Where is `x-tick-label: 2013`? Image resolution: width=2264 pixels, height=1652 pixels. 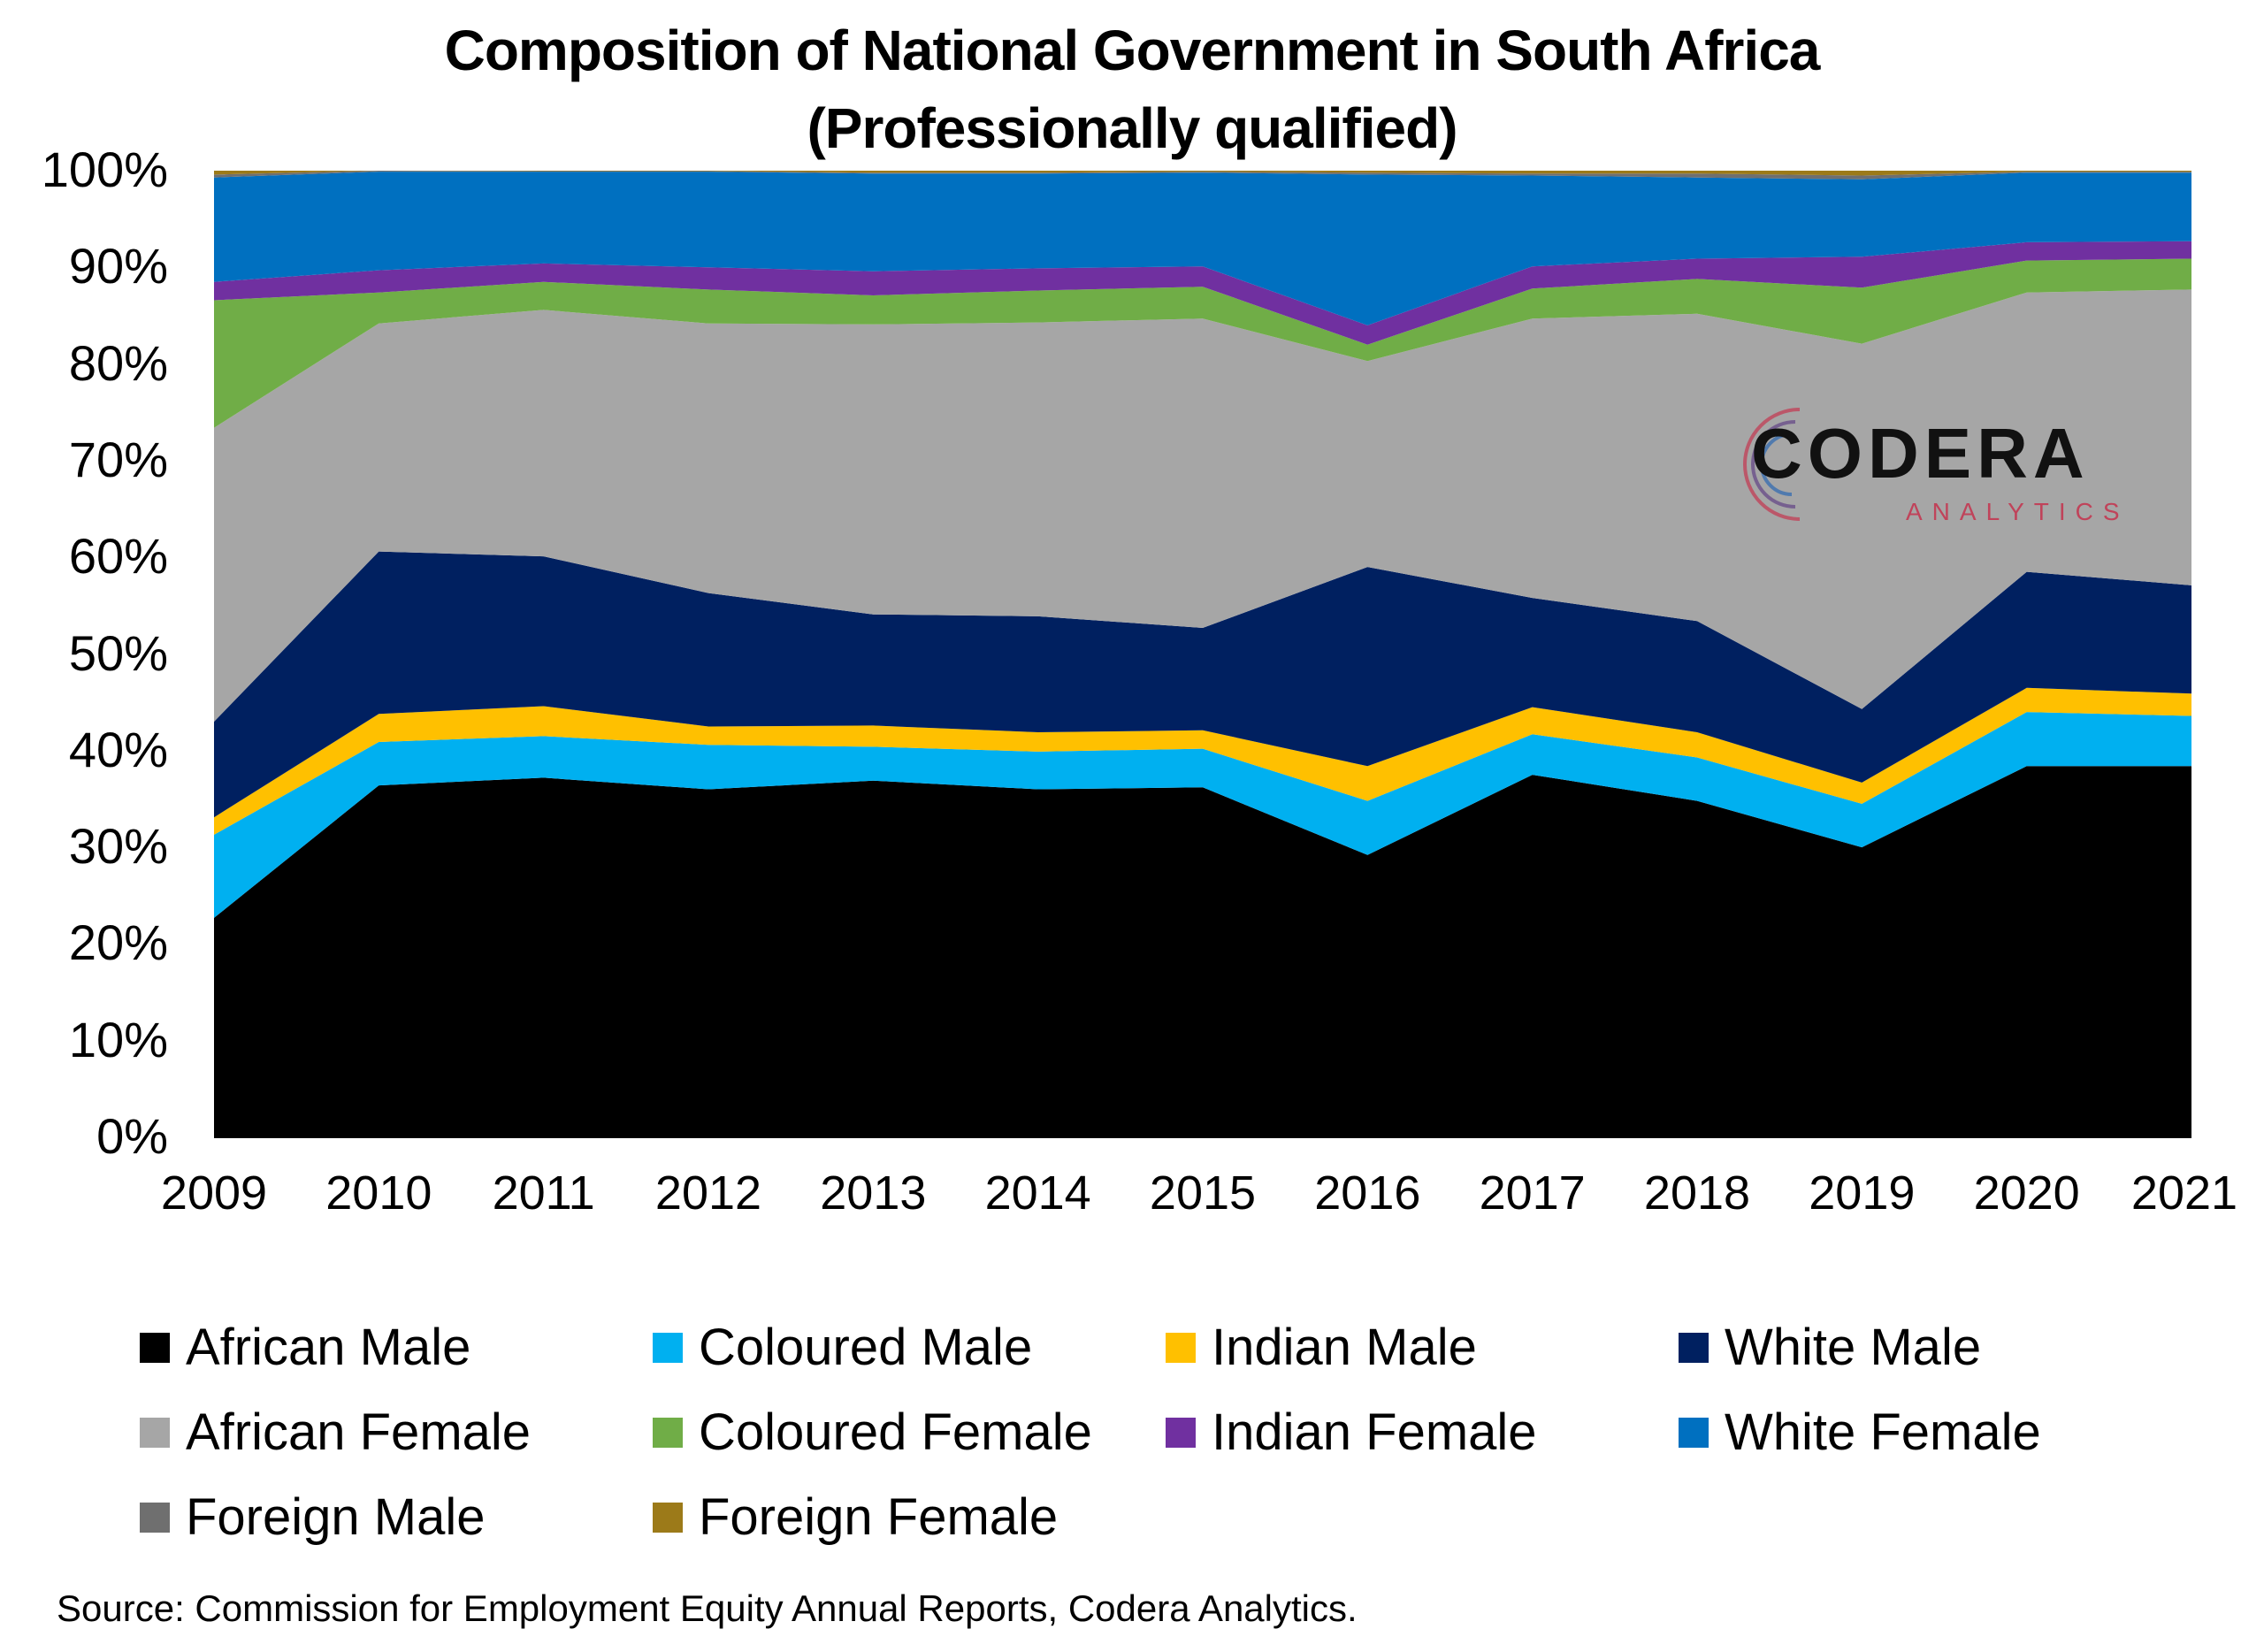 x-tick-label: 2013 is located at coordinates (874, 1193).